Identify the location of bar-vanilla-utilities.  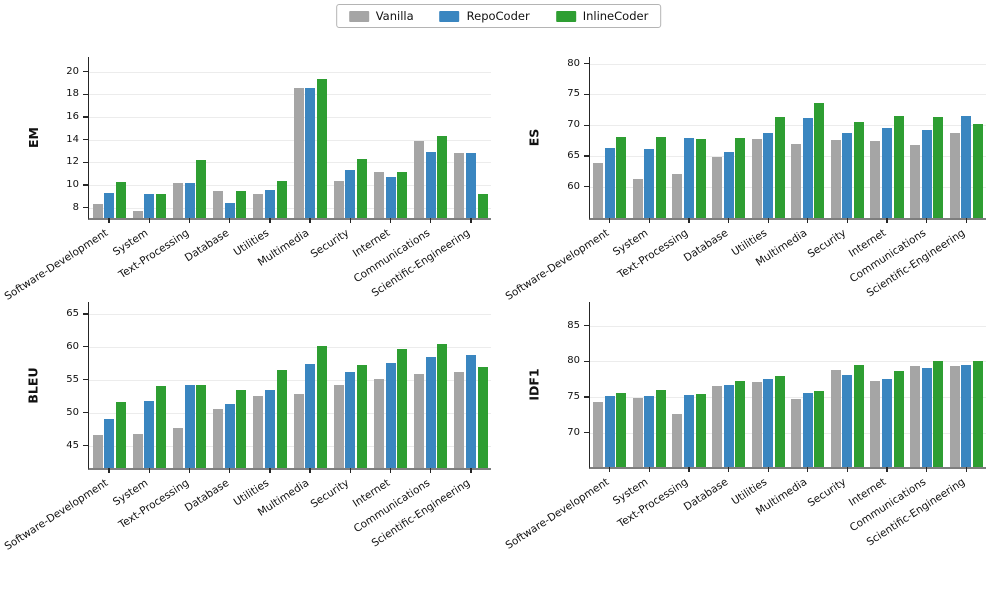
(756, 424).